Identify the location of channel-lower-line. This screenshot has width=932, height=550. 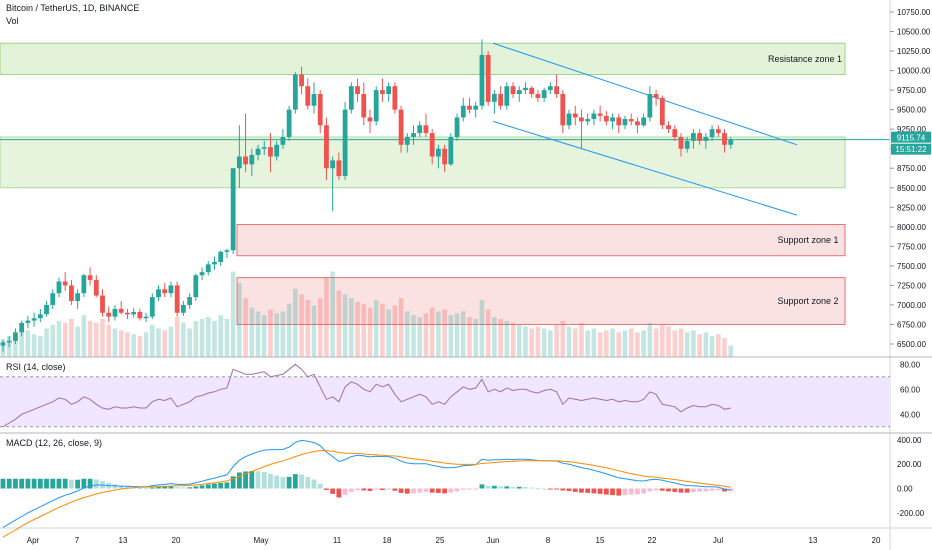
(645, 168).